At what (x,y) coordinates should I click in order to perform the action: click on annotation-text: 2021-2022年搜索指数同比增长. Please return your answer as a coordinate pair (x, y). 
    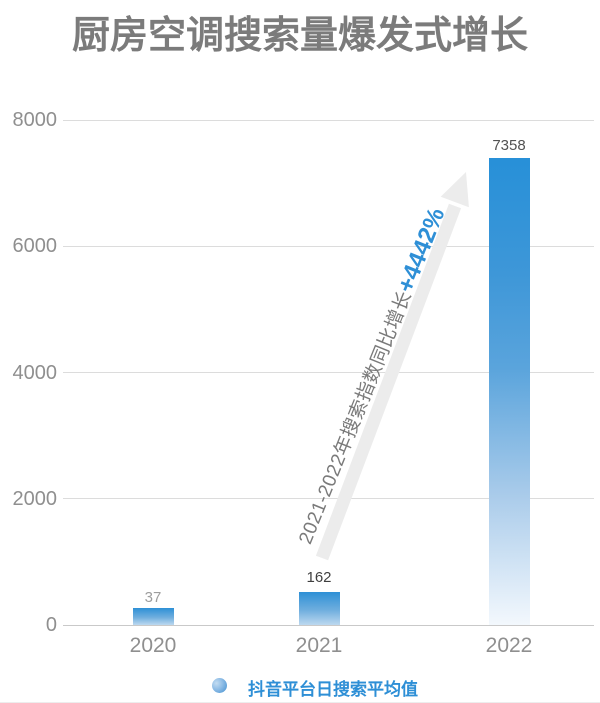
    Looking at the image, I should click on (356, 418).